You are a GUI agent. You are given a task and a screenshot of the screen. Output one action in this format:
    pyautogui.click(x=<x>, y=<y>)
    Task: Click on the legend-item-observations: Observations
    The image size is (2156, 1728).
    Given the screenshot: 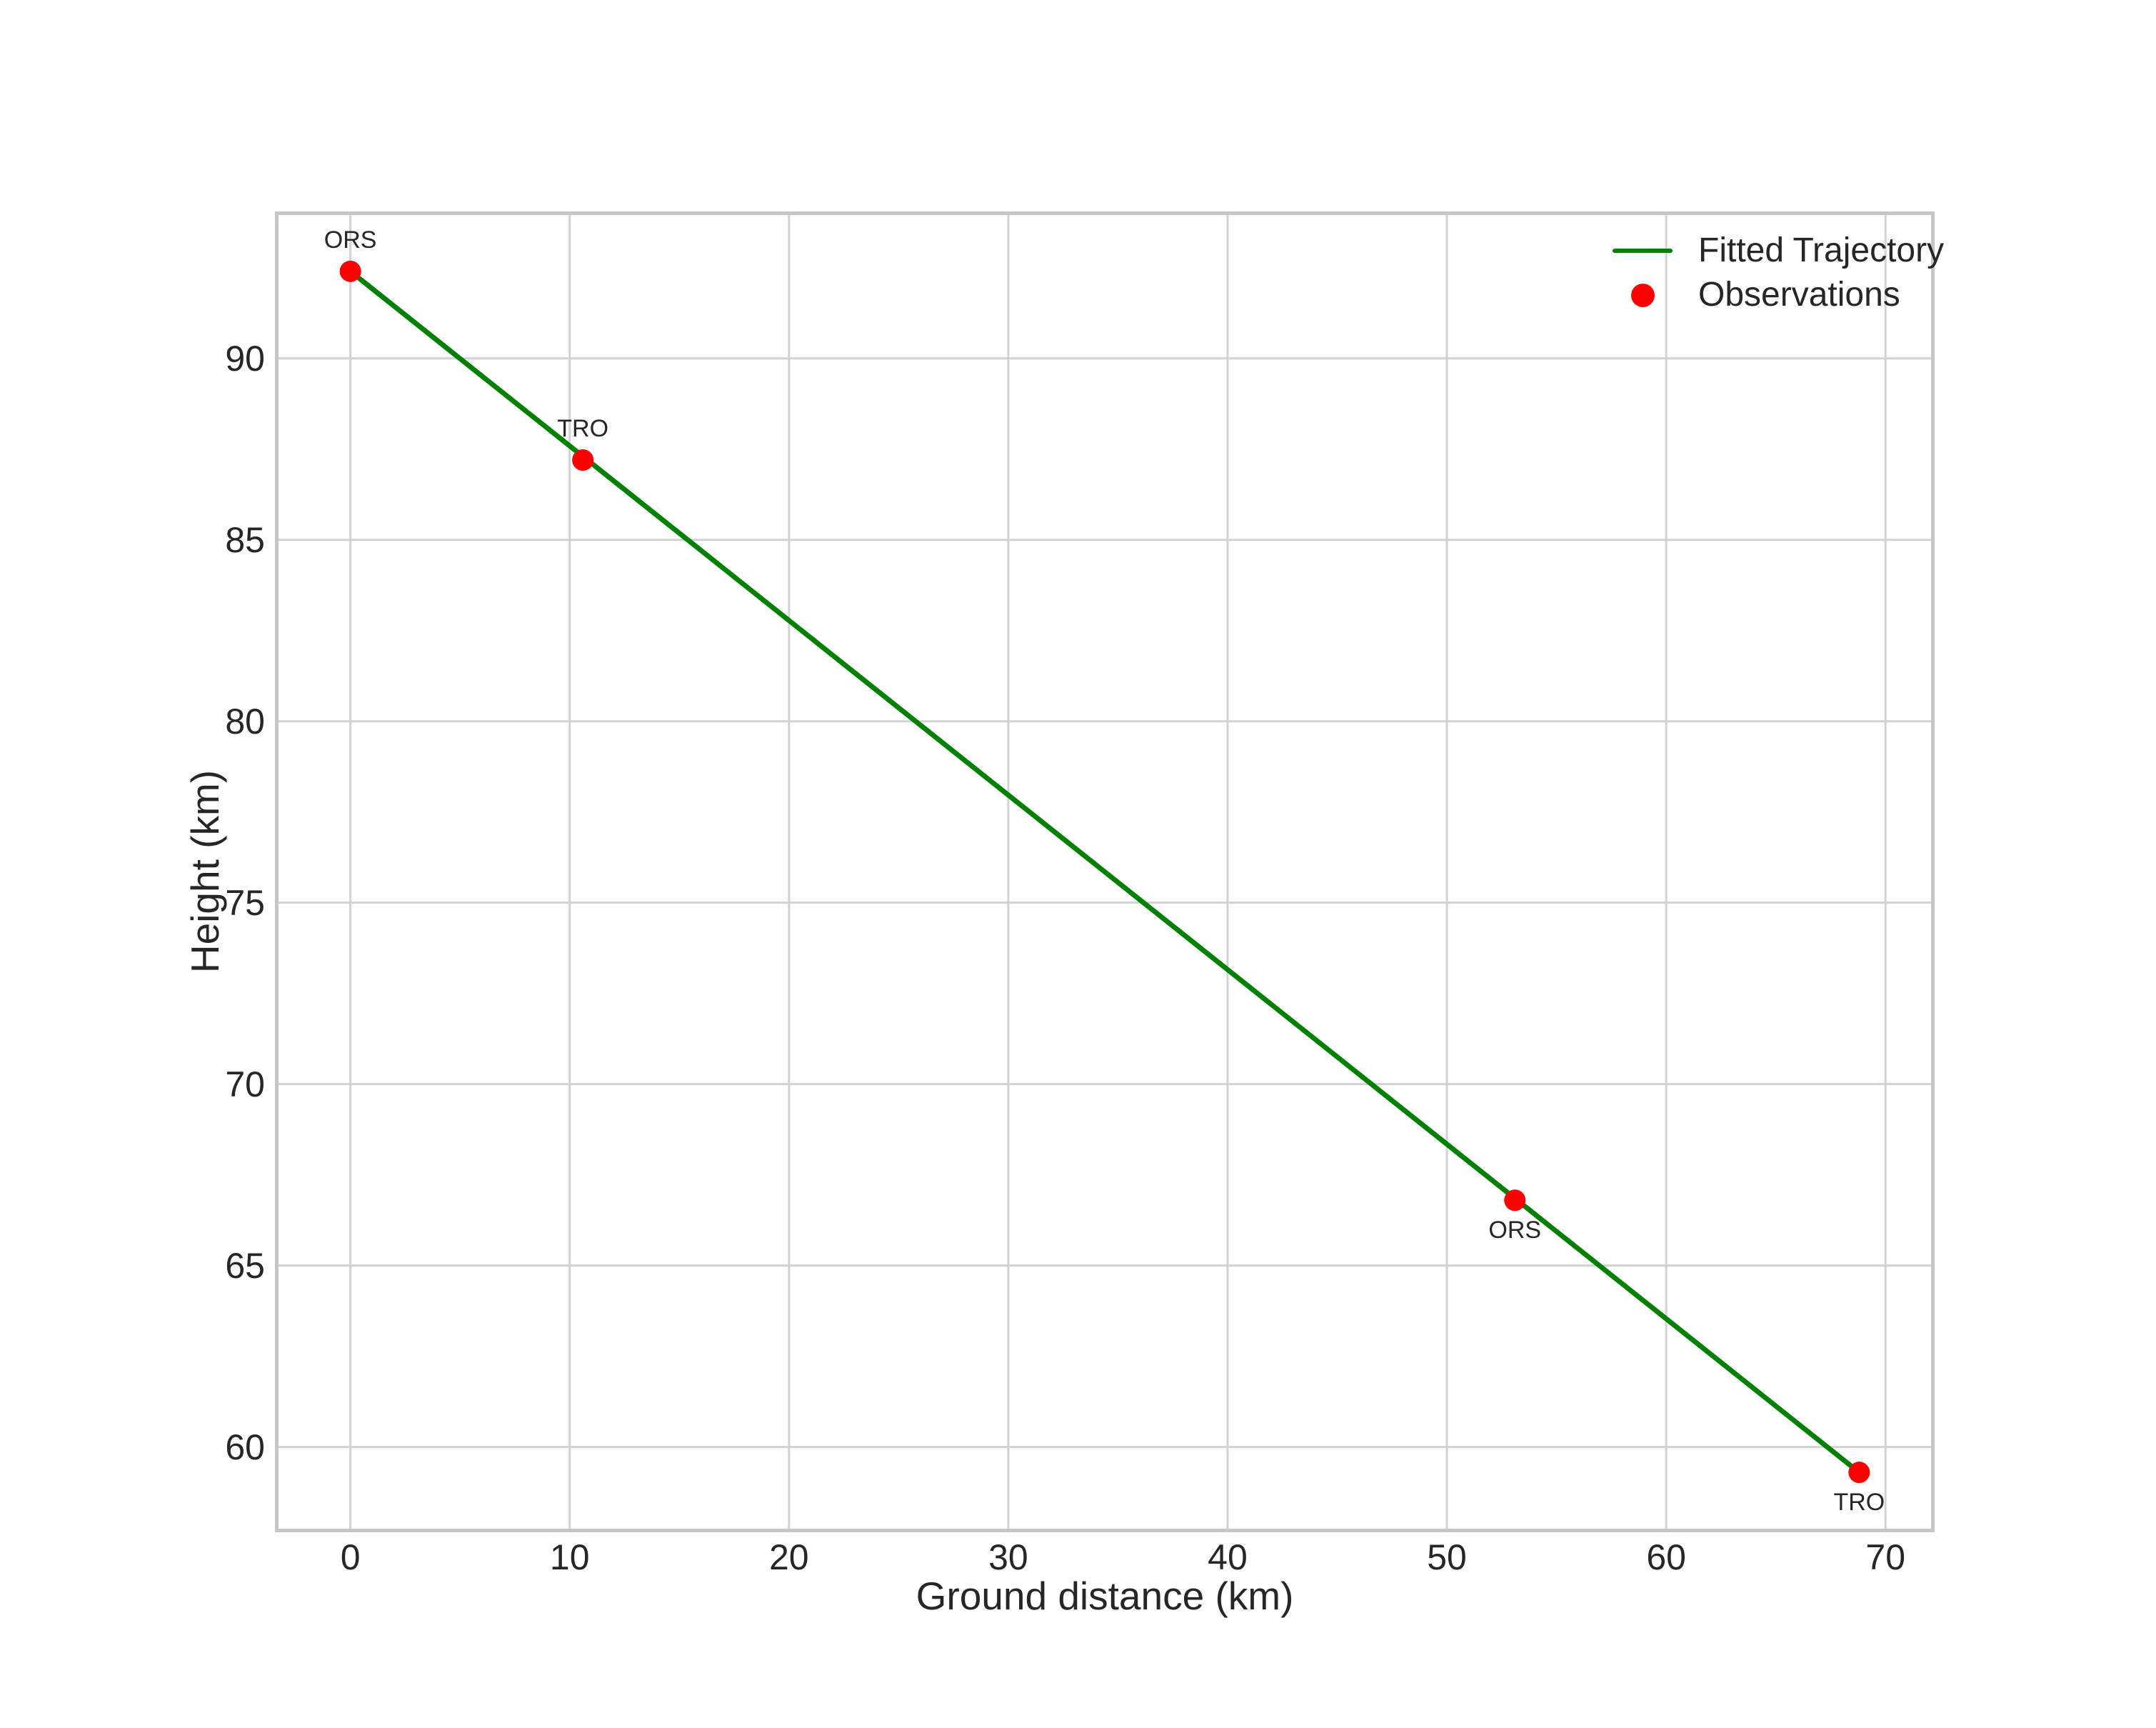 What is the action you would take?
    pyautogui.click(x=1779, y=295)
    